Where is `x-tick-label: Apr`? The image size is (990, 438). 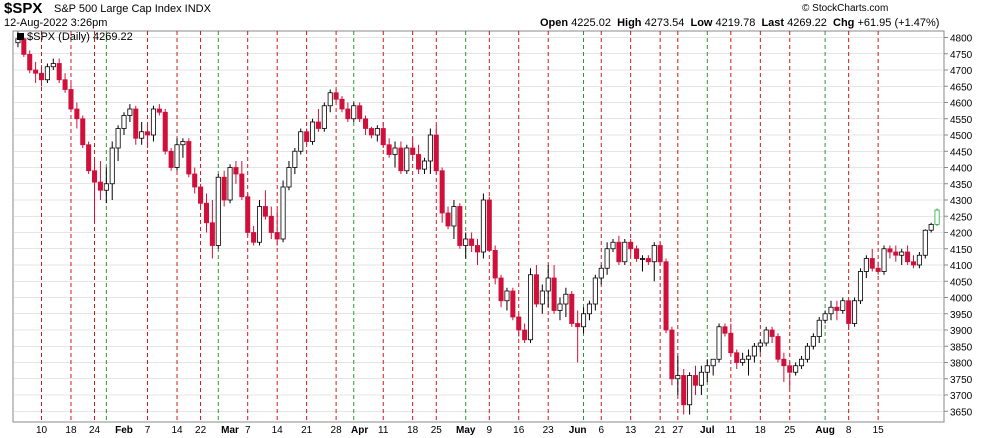 x-tick-label: Apr is located at coordinates (359, 430).